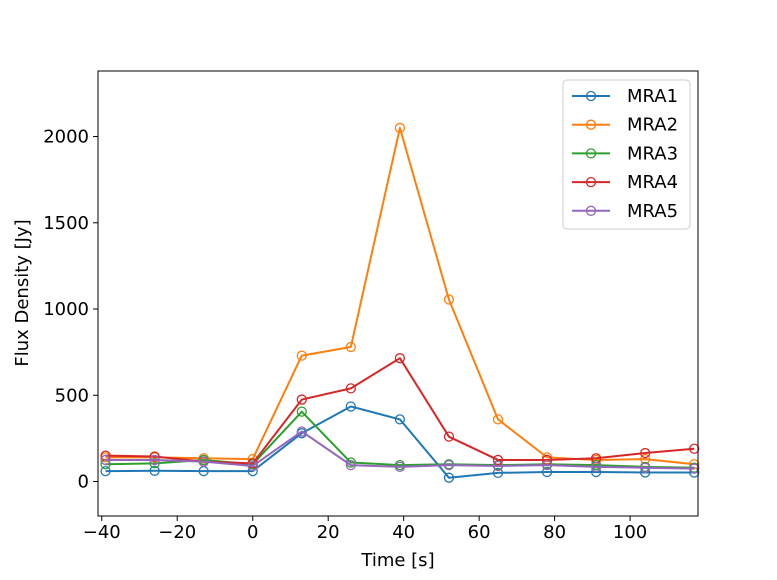 This screenshot has width=777, height=580. Describe the element at coordinates (625, 125) in the screenshot. I see `legend-item-mra2: MRA2` at that location.